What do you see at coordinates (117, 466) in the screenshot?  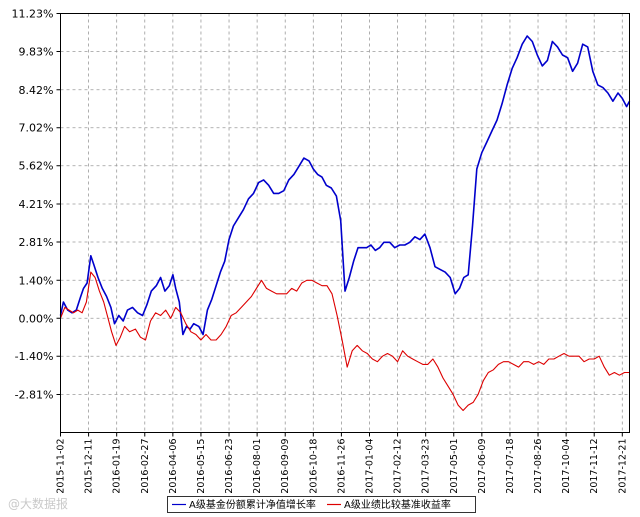 I see `x-tick-label: 2016-01-19` at bounding box center [117, 466].